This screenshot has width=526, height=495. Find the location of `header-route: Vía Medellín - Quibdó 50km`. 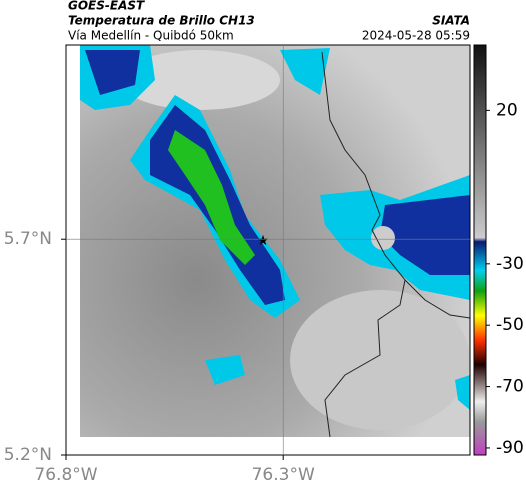

header-route: Vía Medellín - Quibdó 50km is located at coordinates (151, 36).